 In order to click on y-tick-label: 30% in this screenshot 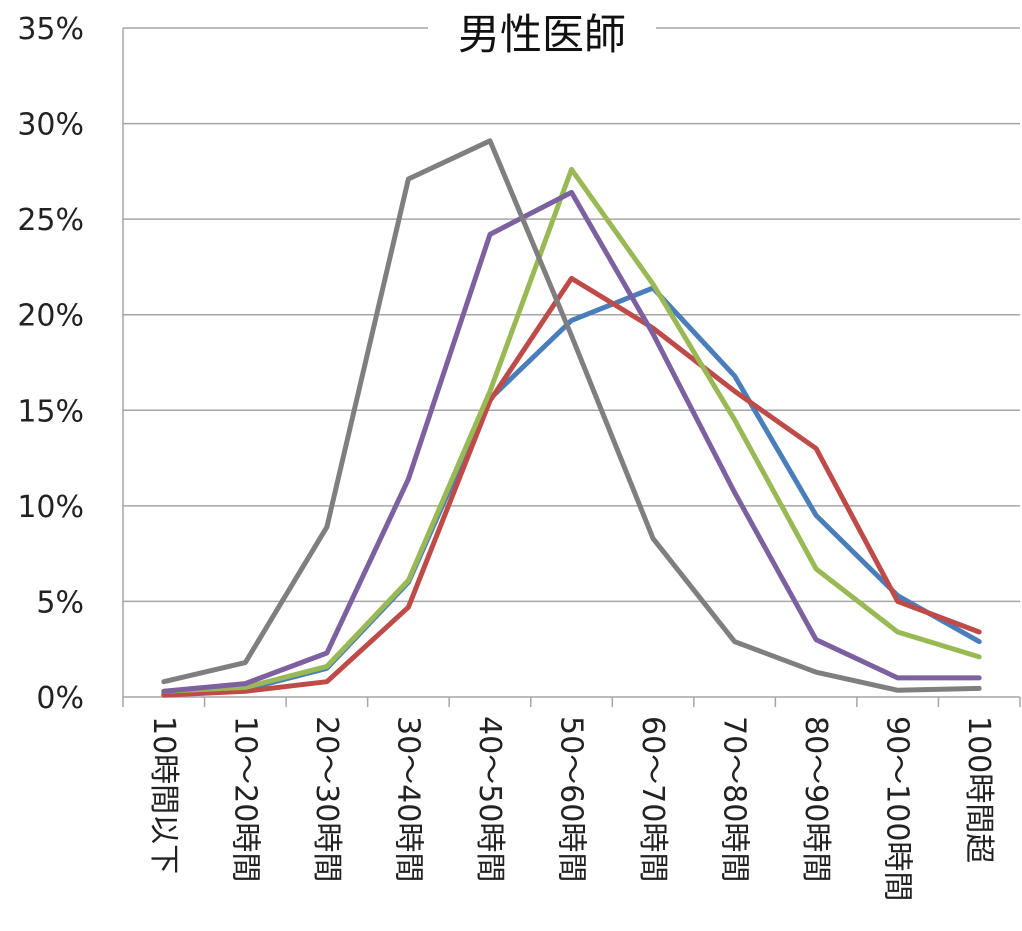, I will do `click(50, 125)`.